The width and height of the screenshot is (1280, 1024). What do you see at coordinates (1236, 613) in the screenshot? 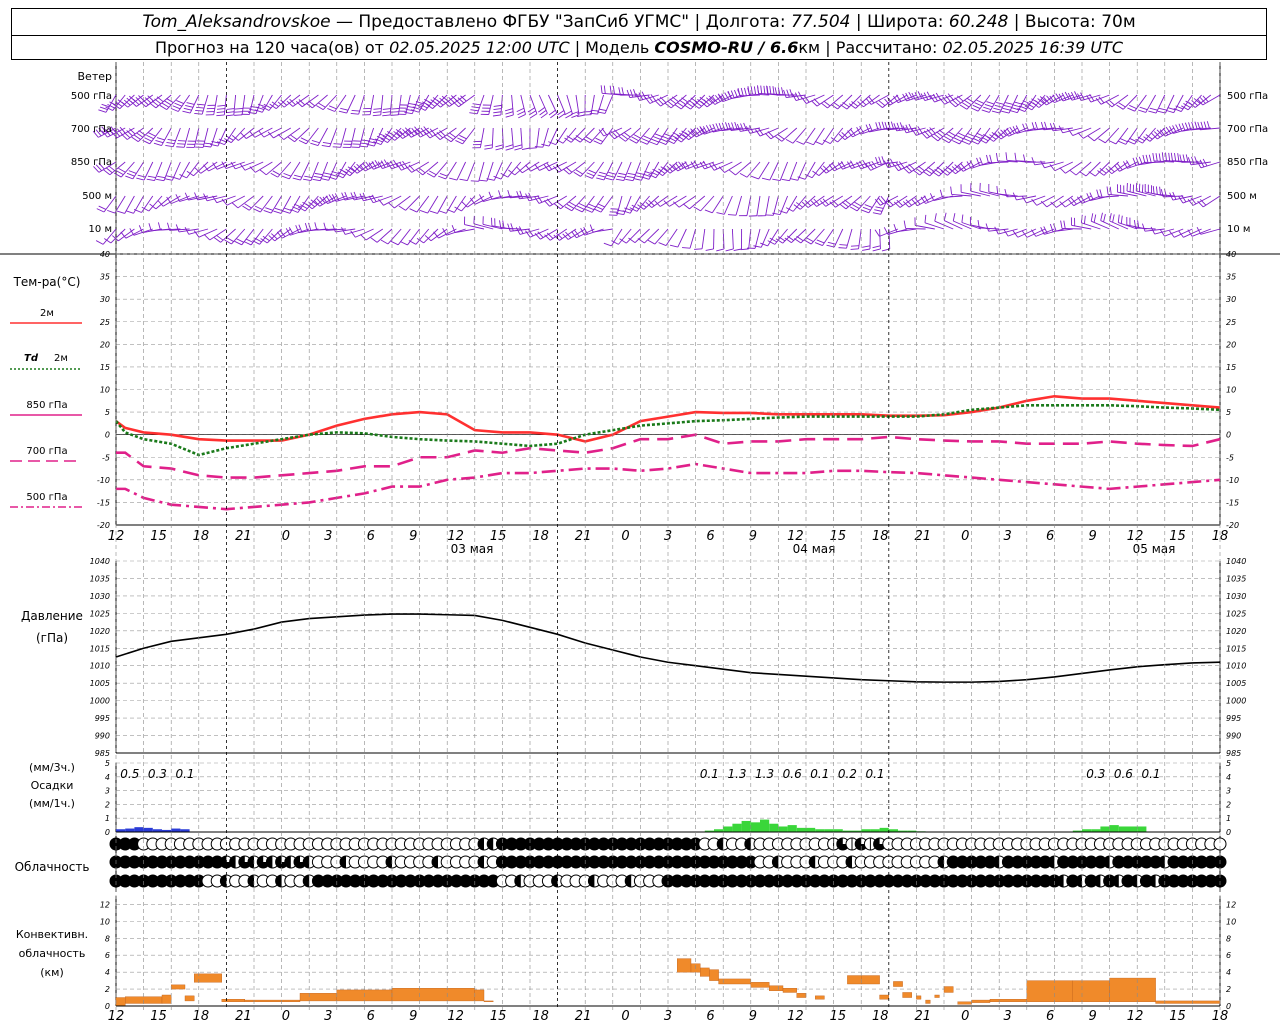
I see `pressure-ytick-right: 1025` at bounding box center [1236, 613].